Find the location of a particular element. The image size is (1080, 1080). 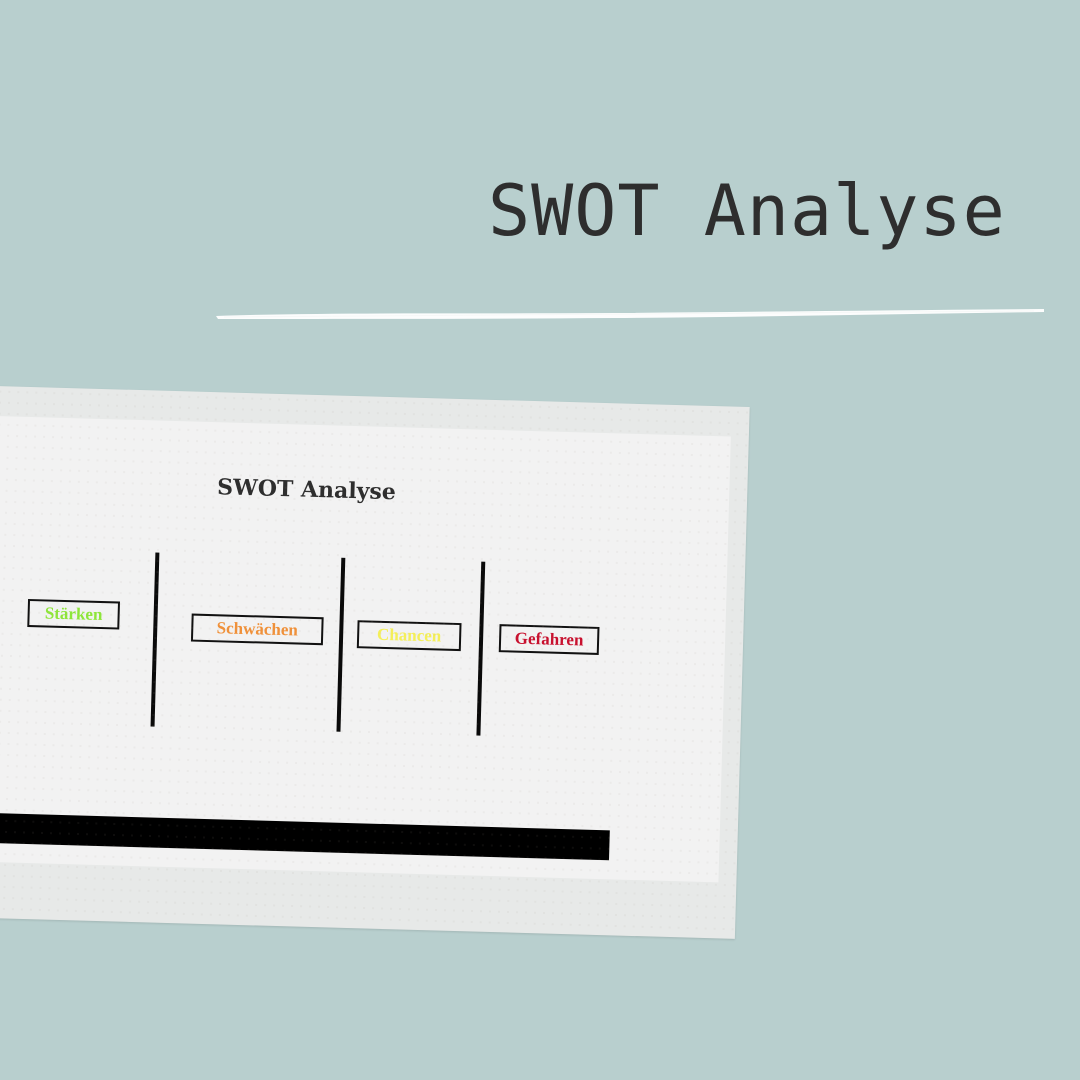

opportunities-box: Chancen is located at coordinates (409, 635).